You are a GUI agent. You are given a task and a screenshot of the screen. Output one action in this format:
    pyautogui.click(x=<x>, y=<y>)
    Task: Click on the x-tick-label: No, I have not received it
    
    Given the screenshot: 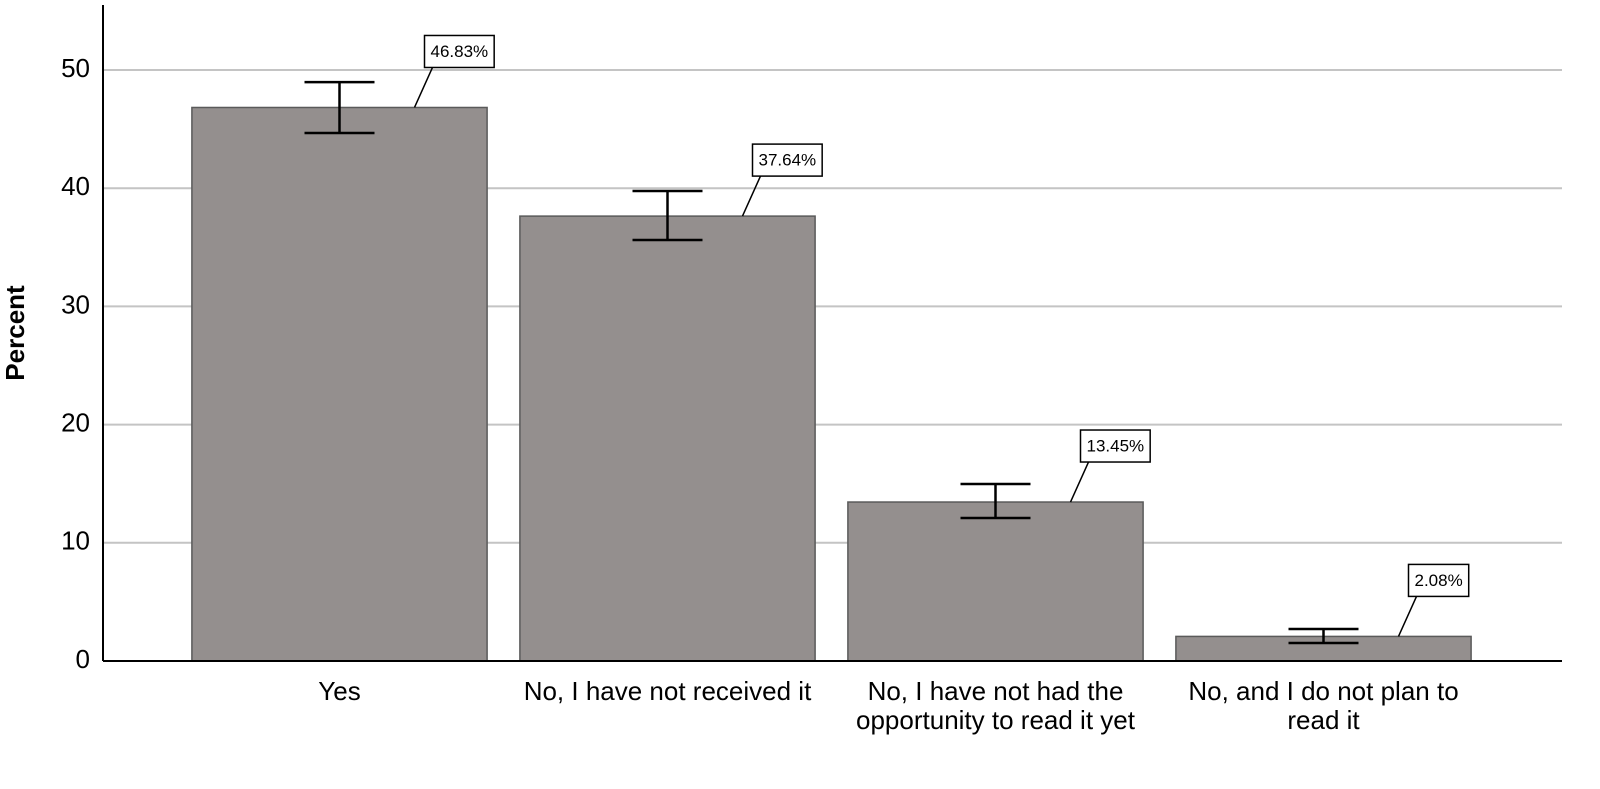 What is the action you would take?
    pyautogui.click(x=668, y=691)
    